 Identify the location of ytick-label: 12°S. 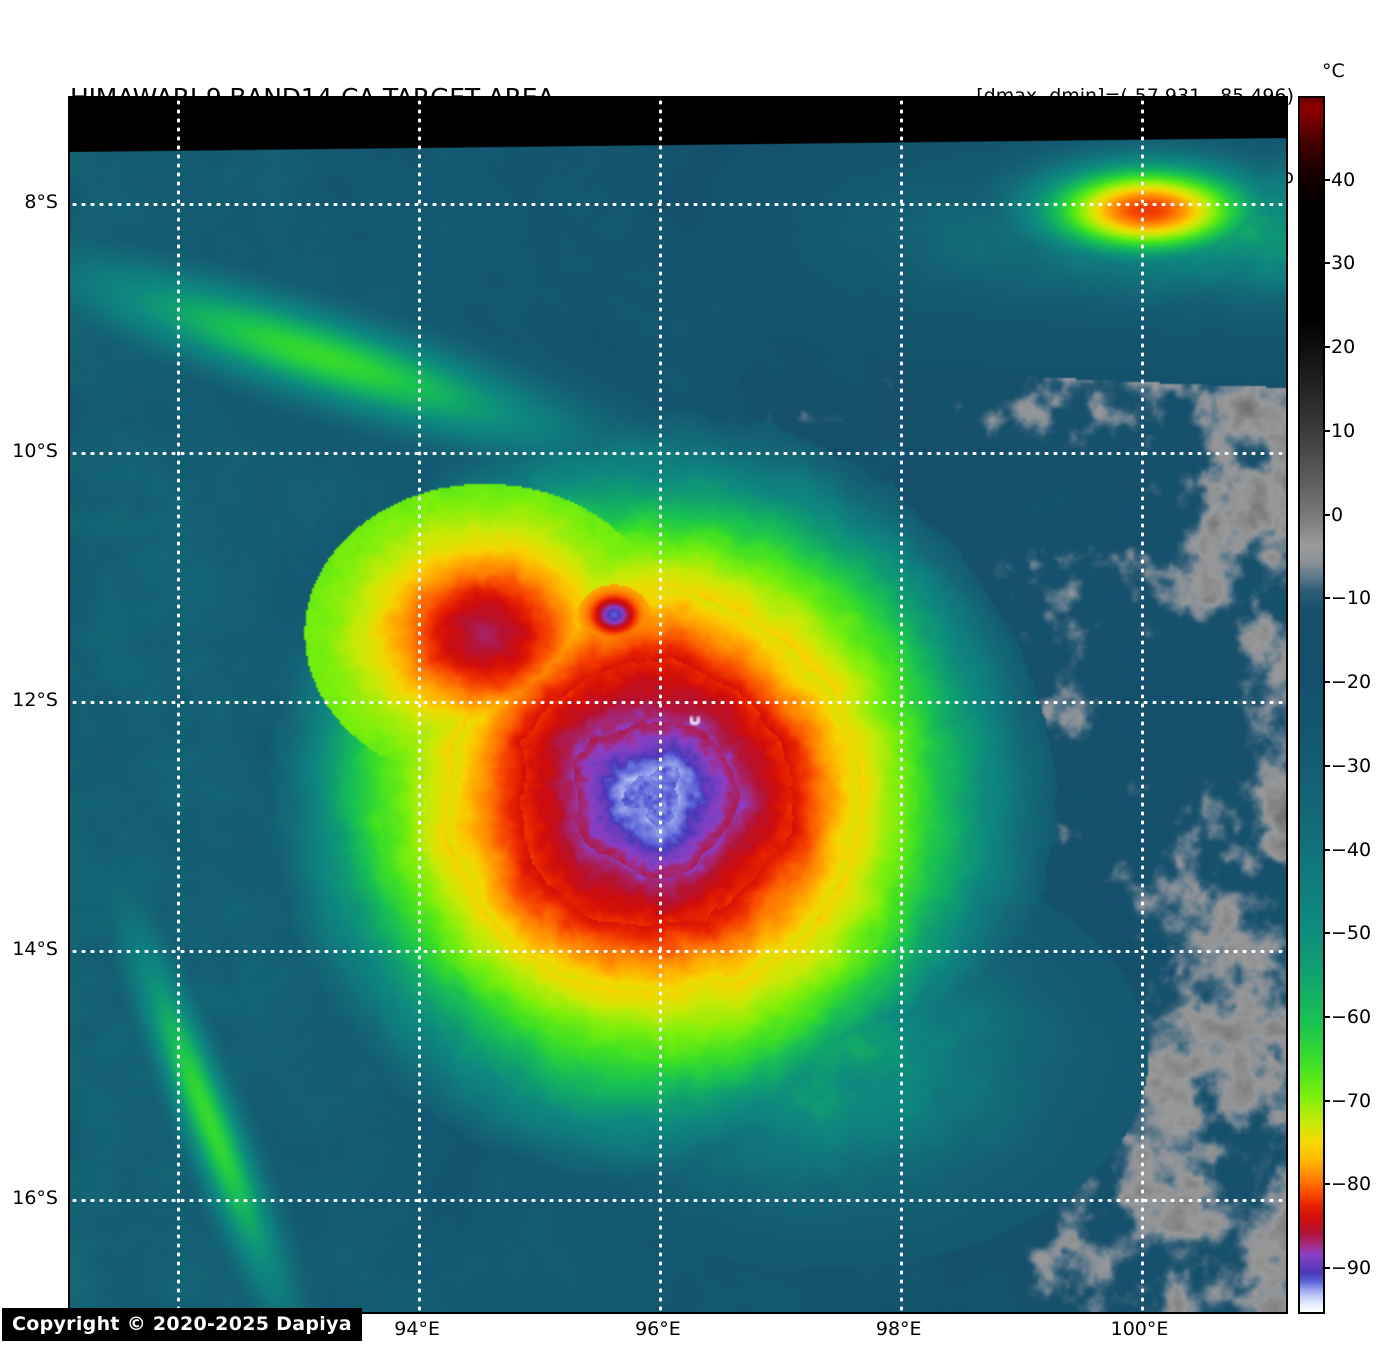
(35, 699).